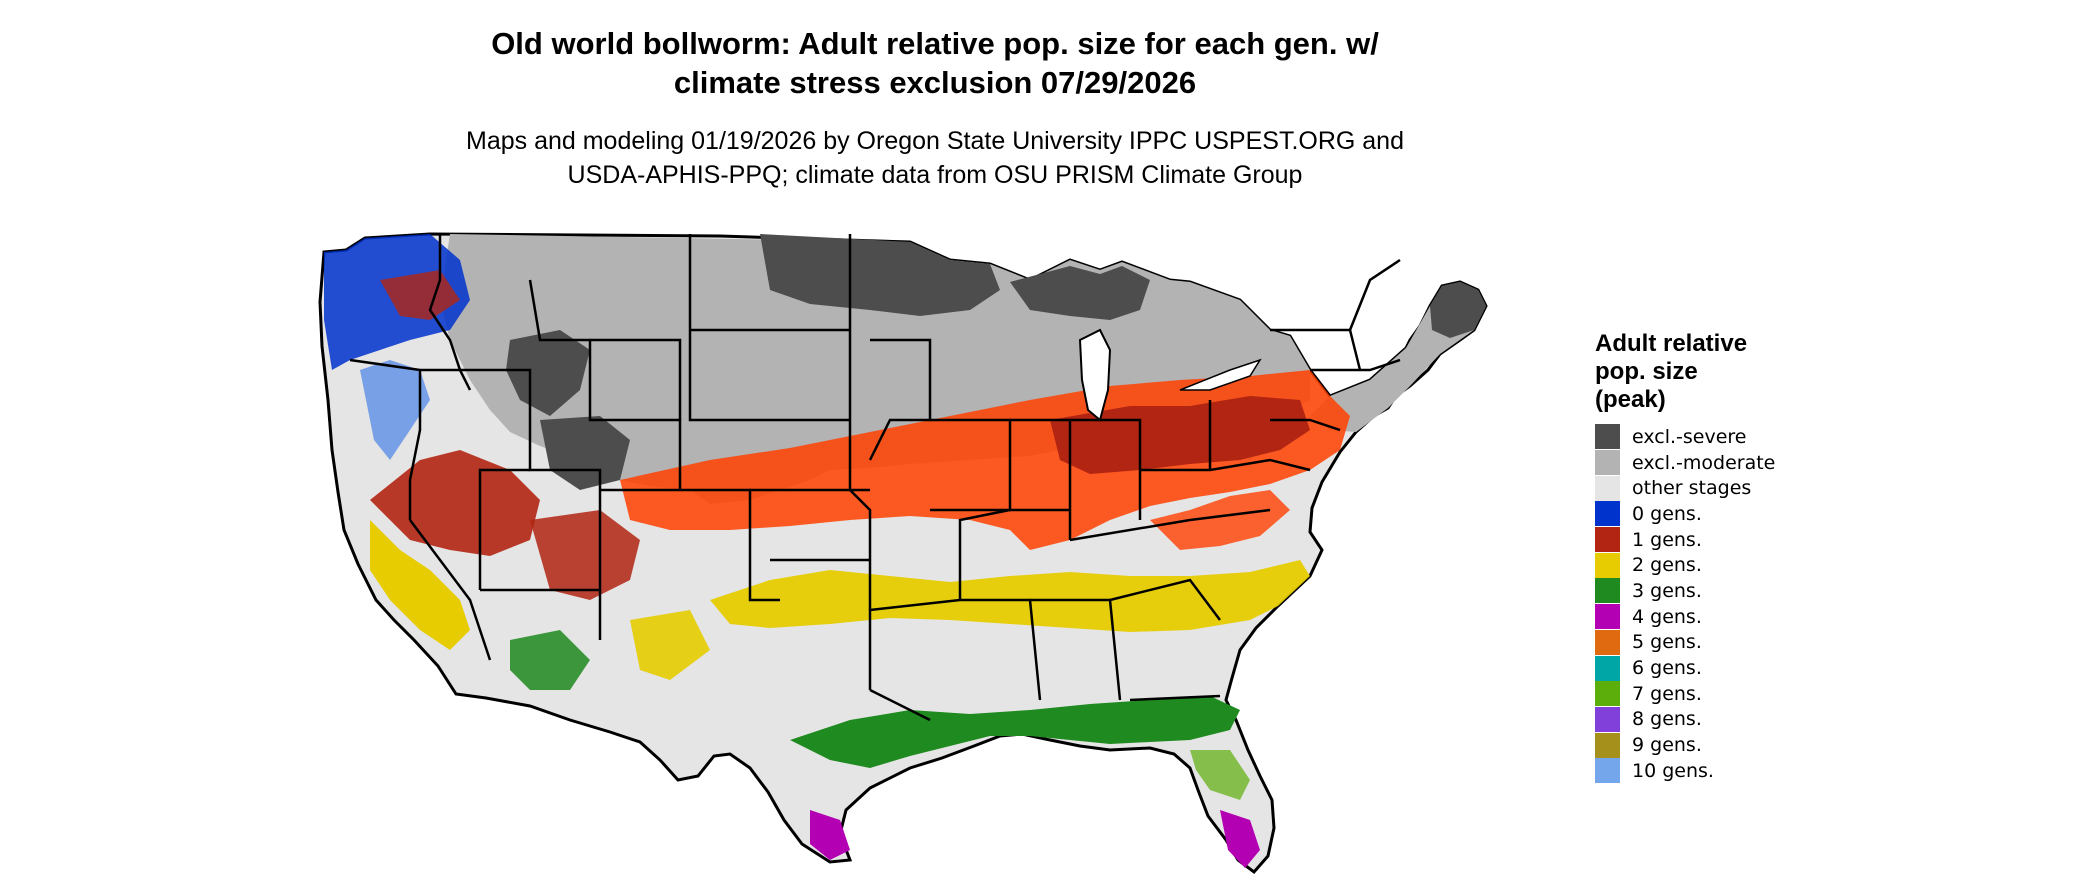  Describe the element at coordinates (550, 660) in the screenshot. I see `three-gen-southwest` at that location.